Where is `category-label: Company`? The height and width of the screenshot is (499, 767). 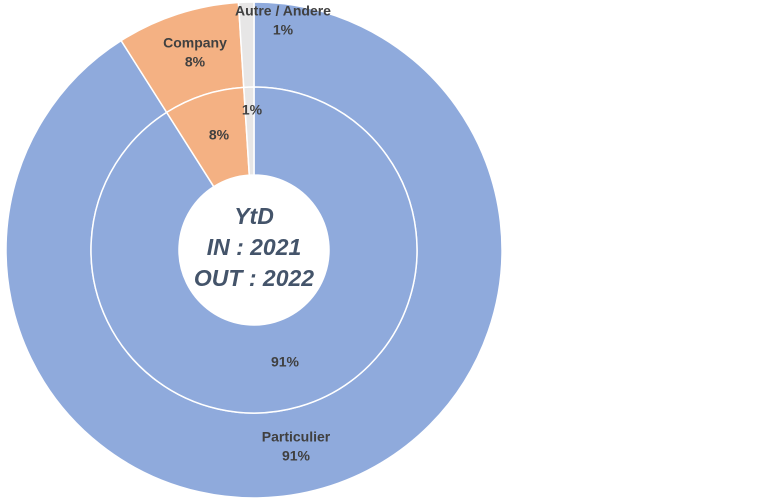 category-label: Company is located at coordinates (195, 43).